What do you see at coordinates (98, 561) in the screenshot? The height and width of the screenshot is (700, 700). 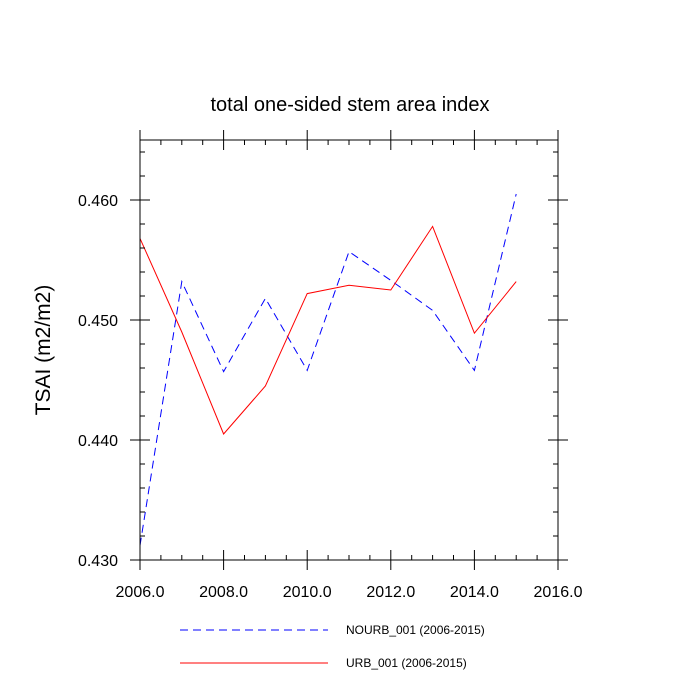 I see `y-tick-label: 0.430` at bounding box center [98, 561].